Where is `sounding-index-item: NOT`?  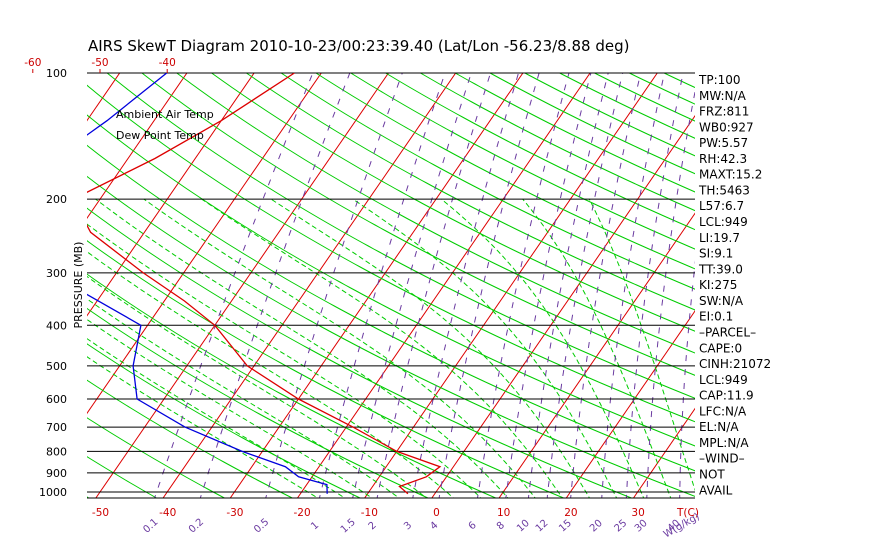
sounding-index-item: NOT is located at coordinates (712, 475).